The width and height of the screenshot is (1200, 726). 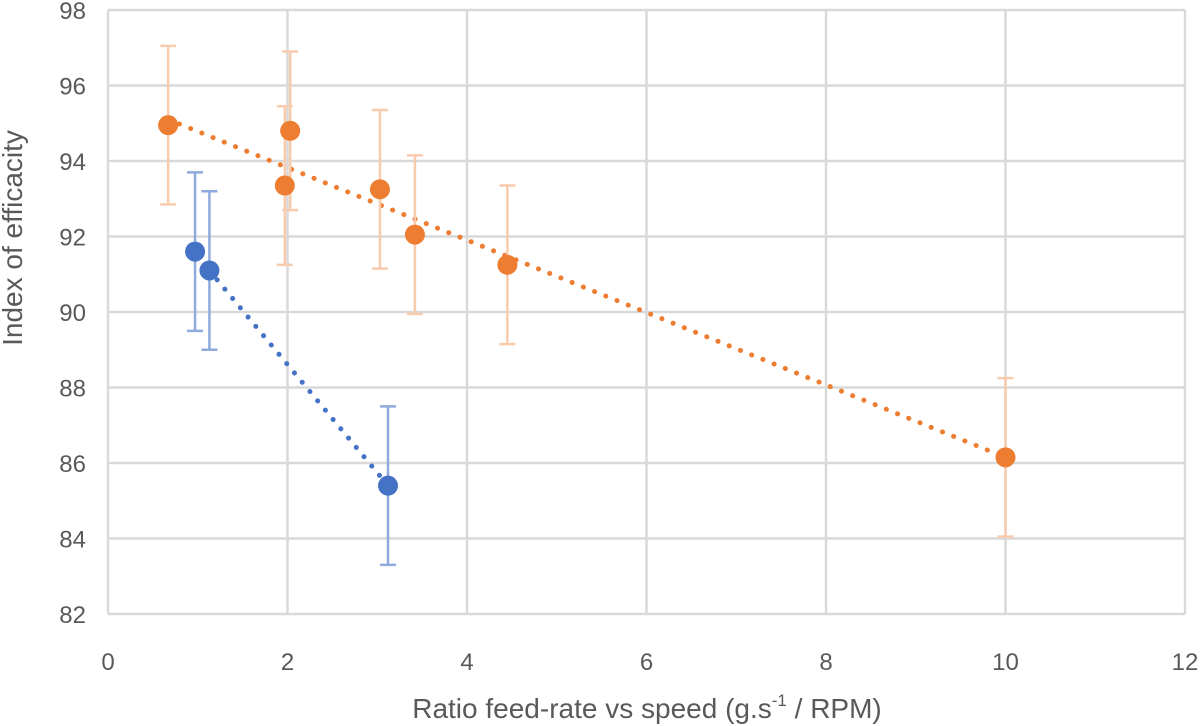 What do you see at coordinates (72, 389) in the screenshot?
I see `y-tick-label: 88` at bounding box center [72, 389].